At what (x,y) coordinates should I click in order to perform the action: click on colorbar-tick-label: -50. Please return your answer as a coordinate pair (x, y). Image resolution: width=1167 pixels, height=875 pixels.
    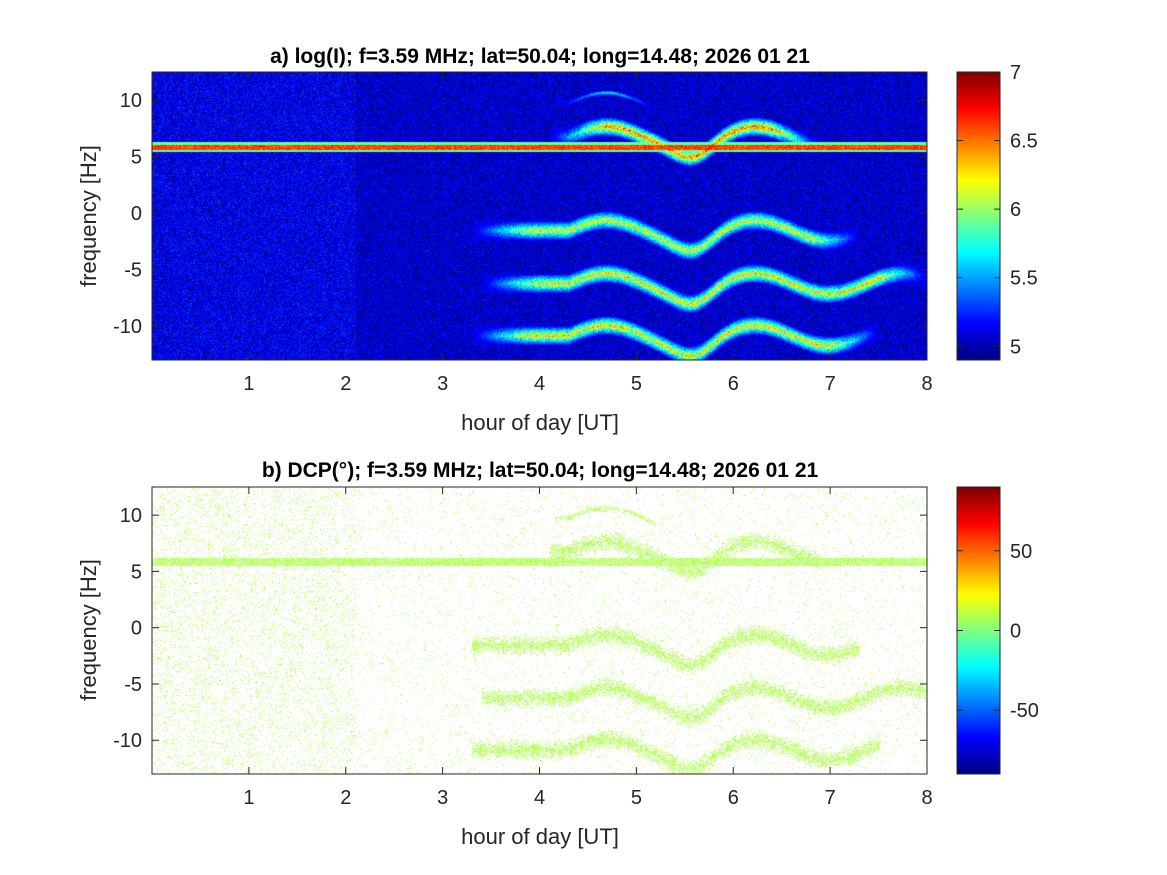
    Looking at the image, I should click on (1024, 711).